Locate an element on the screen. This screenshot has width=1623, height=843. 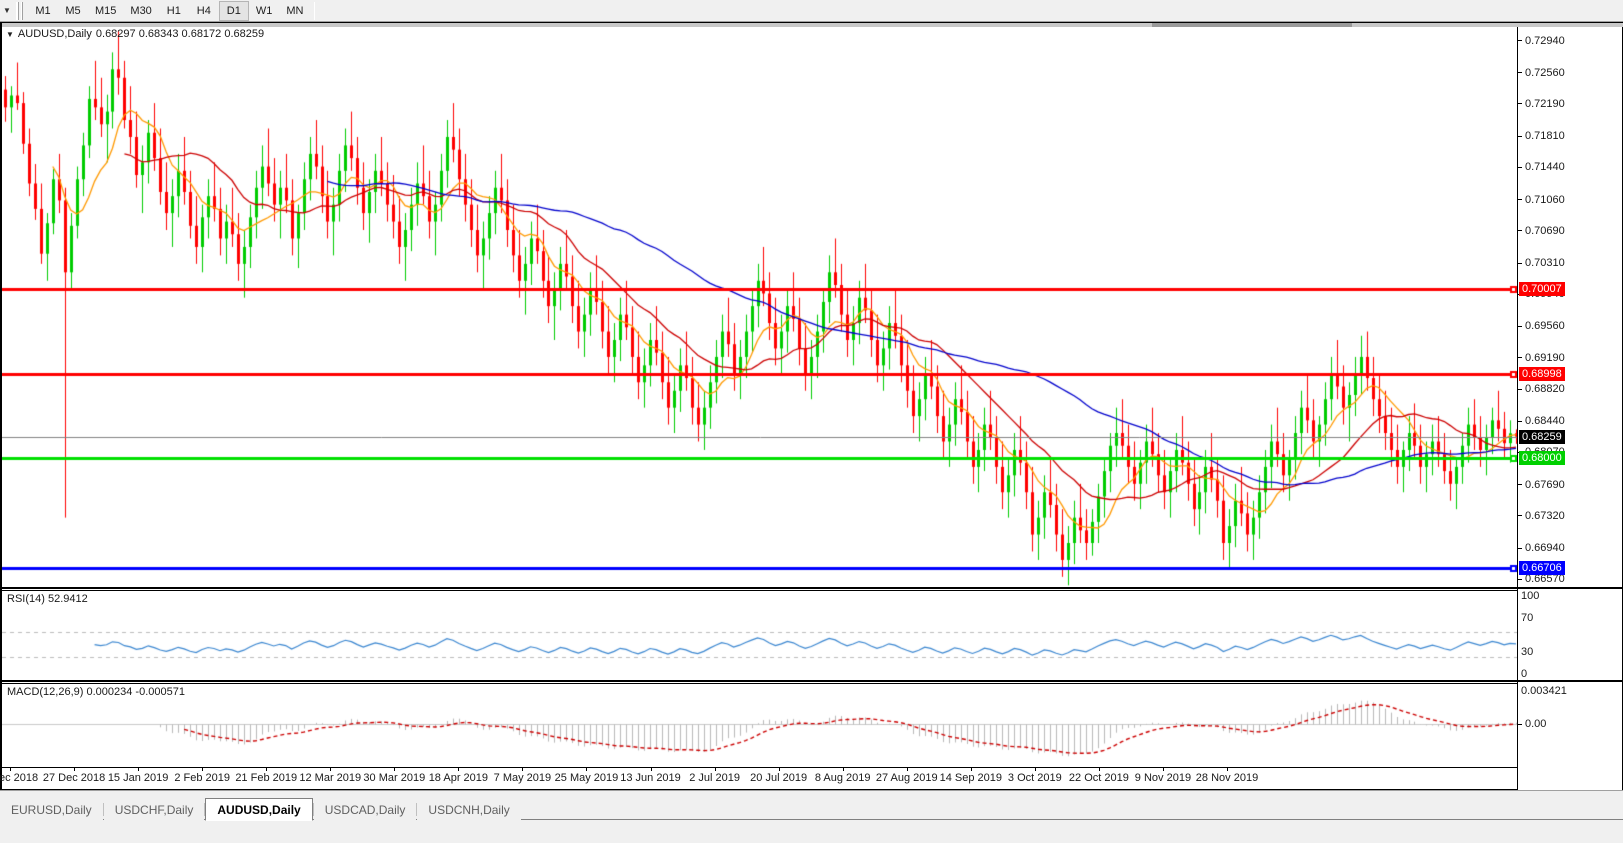
drag-grip-icon is located at coordinates (20, 10).